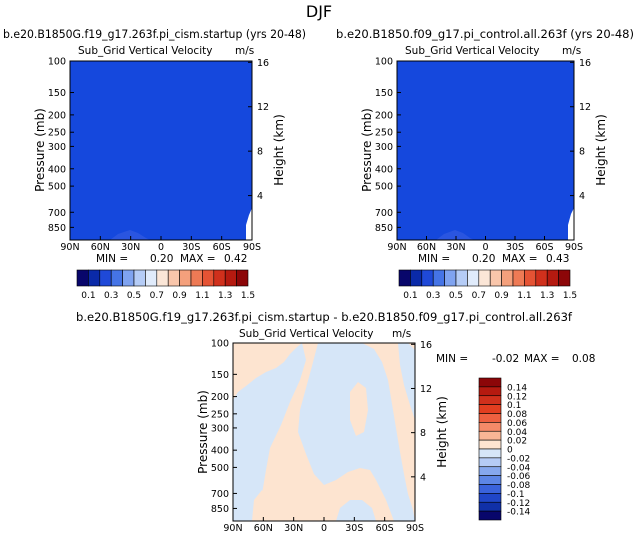 The height and width of the screenshot is (542, 638). What do you see at coordinates (571, 224) in the screenshot?
I see `missing-data-region` at bounding box center [571, 224].